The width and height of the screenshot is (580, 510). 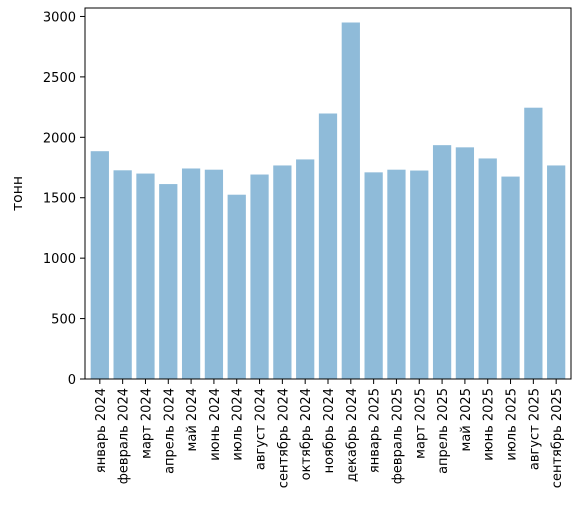 What do you see at coordinates (59, 138) in the screenshot?
I see `y-tick-label: 2000` at bounding box center [59, 138].